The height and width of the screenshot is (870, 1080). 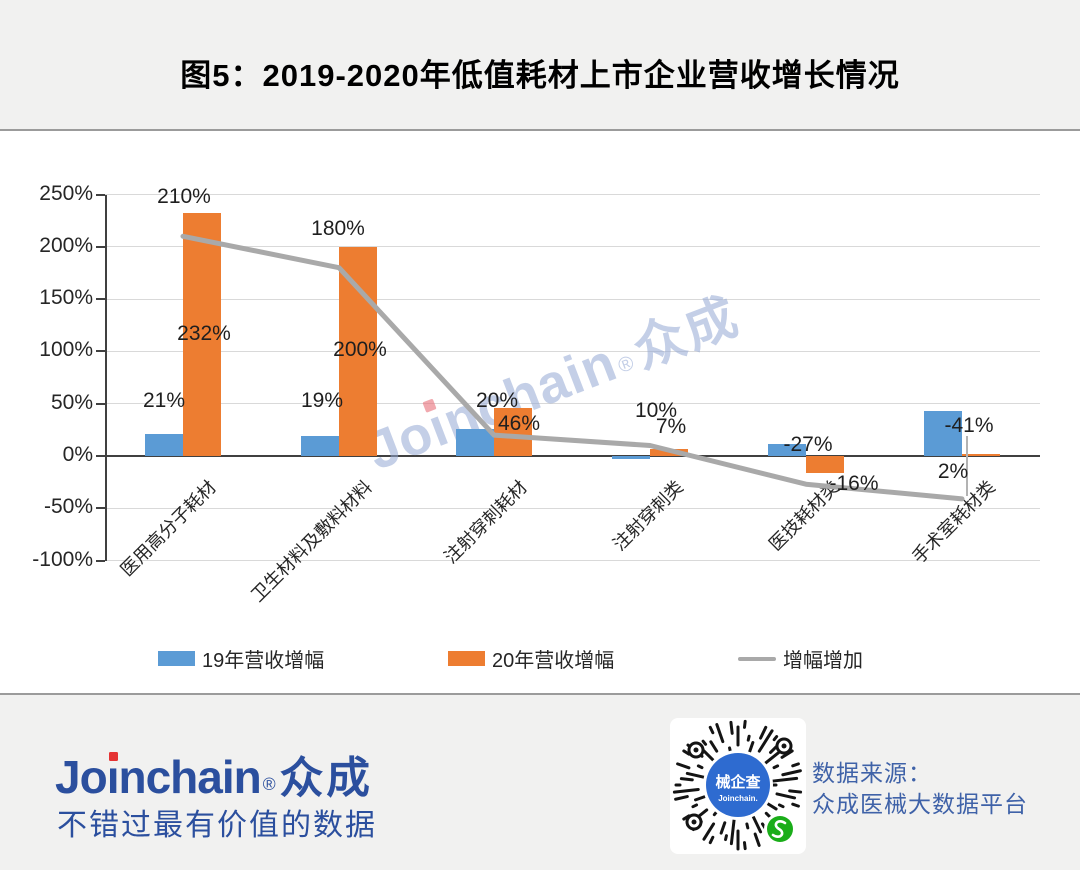 I want to click on source-label: 数据来源：, so click(x=872, y=773).